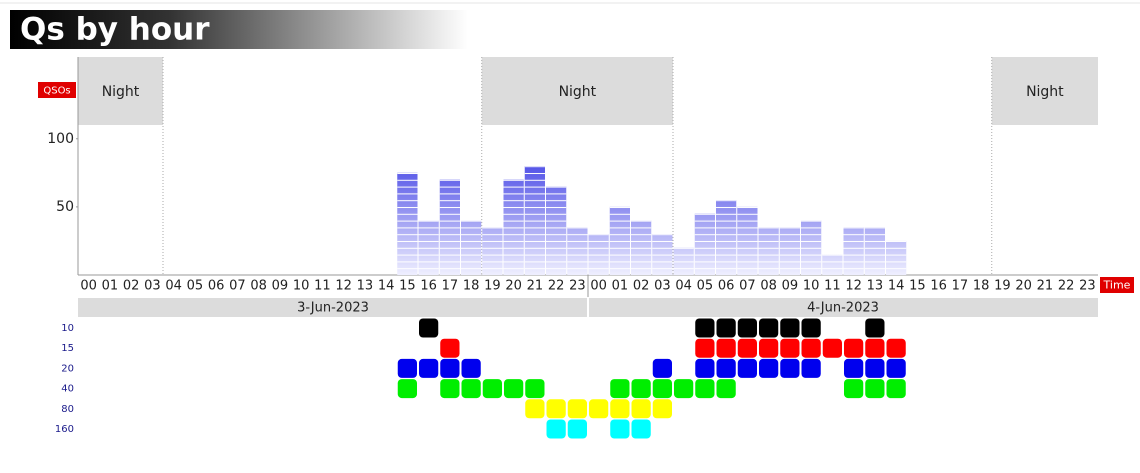  Describe the element at coordinates (67, 389) in the screenshot. I see `band-label: 40` at that location.